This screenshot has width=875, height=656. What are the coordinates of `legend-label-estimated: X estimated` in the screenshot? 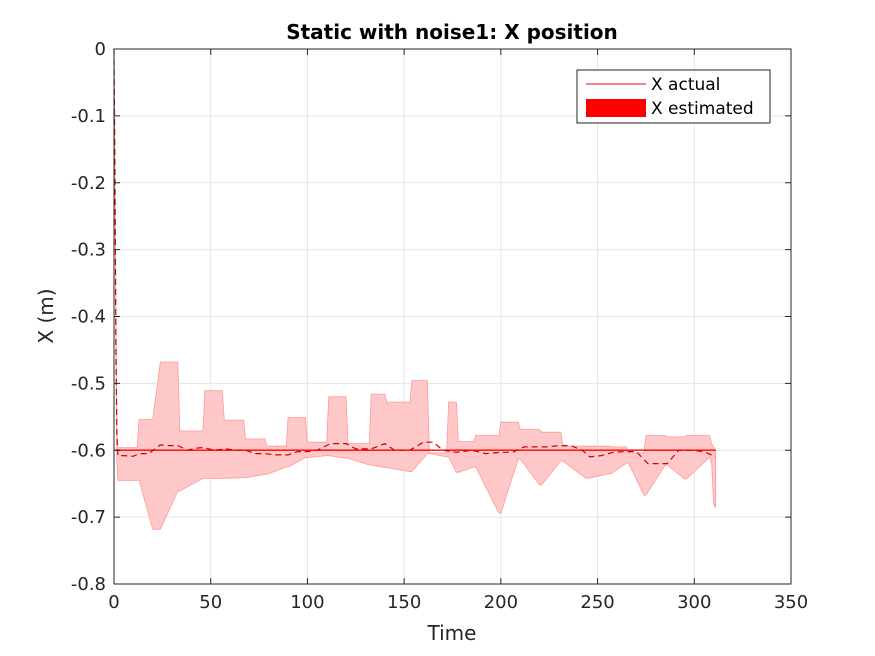 It's located at (702, 109).